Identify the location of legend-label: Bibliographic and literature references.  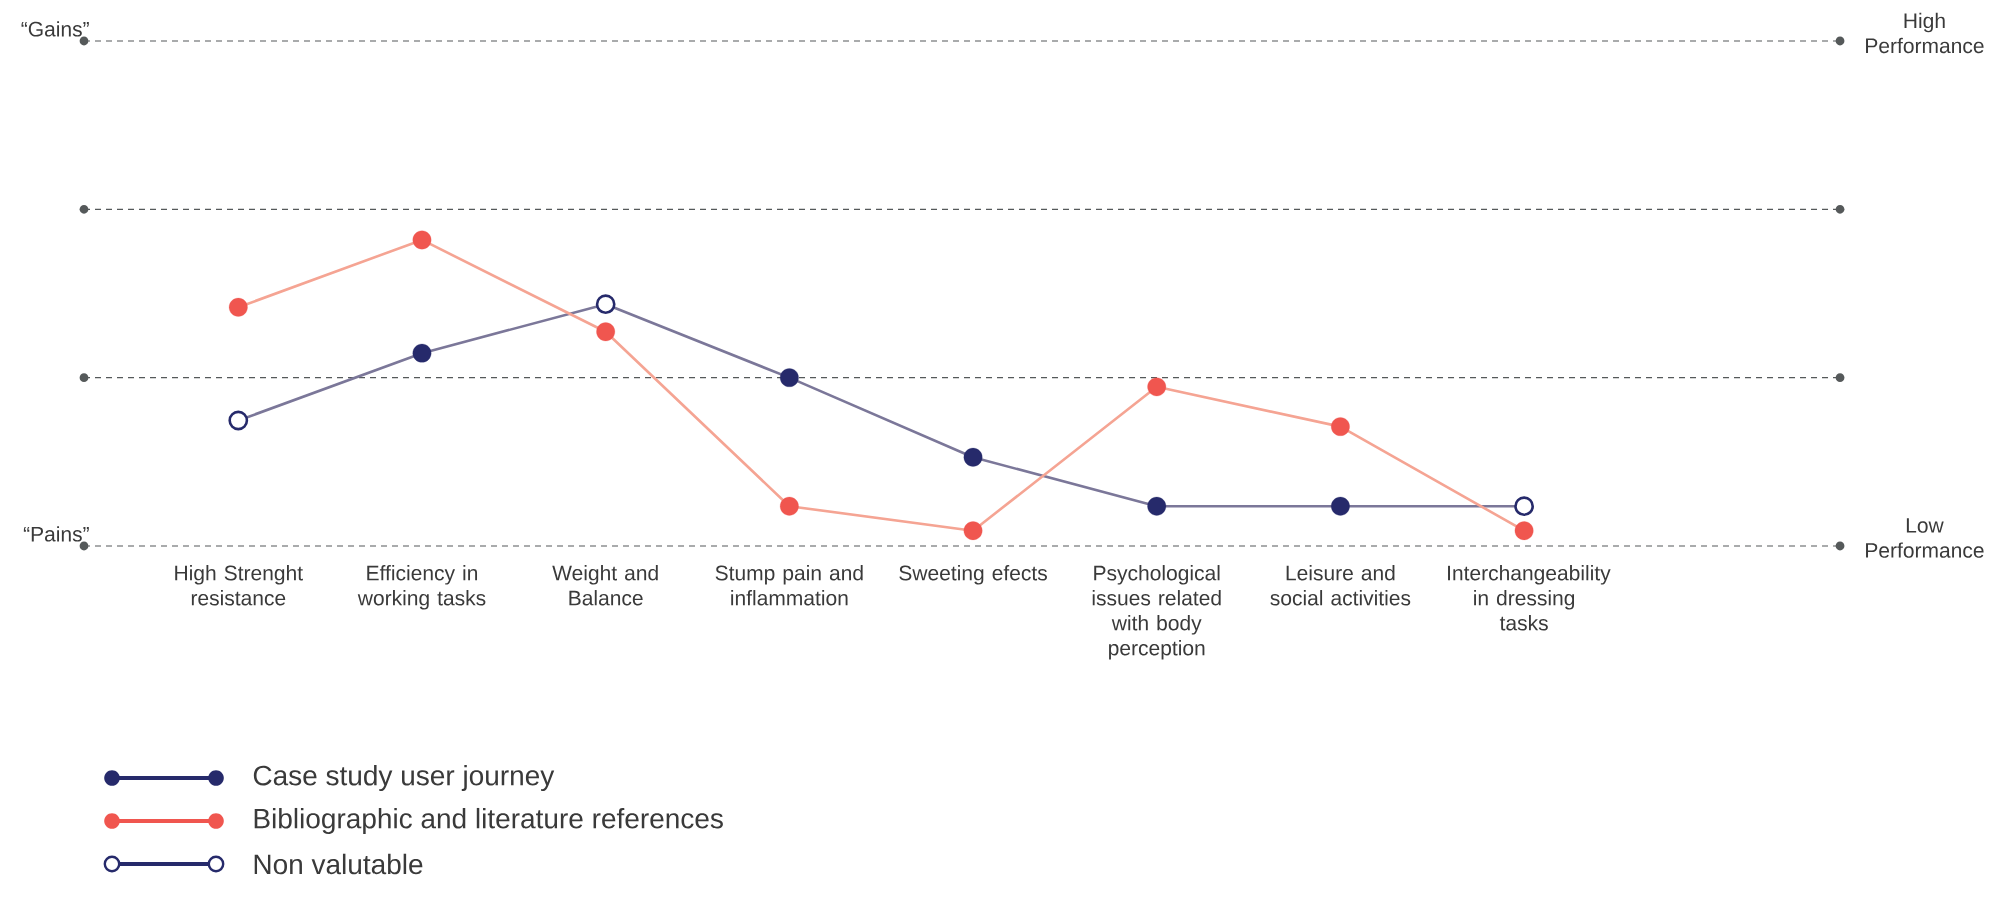
(488, 821).